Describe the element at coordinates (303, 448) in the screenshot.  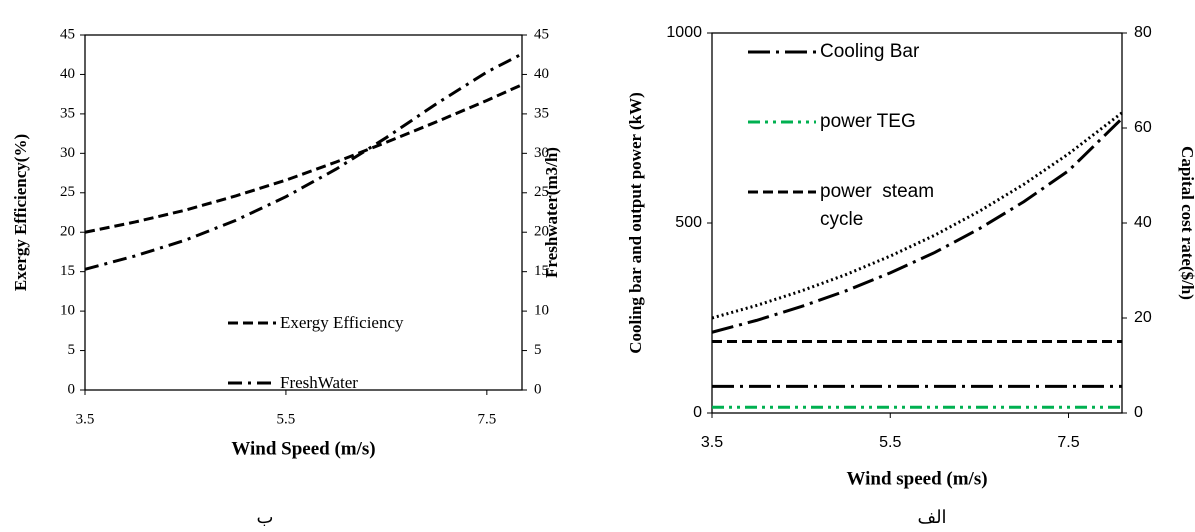
I see `x-axis-title: Wind Speed (m/s)` at that location.